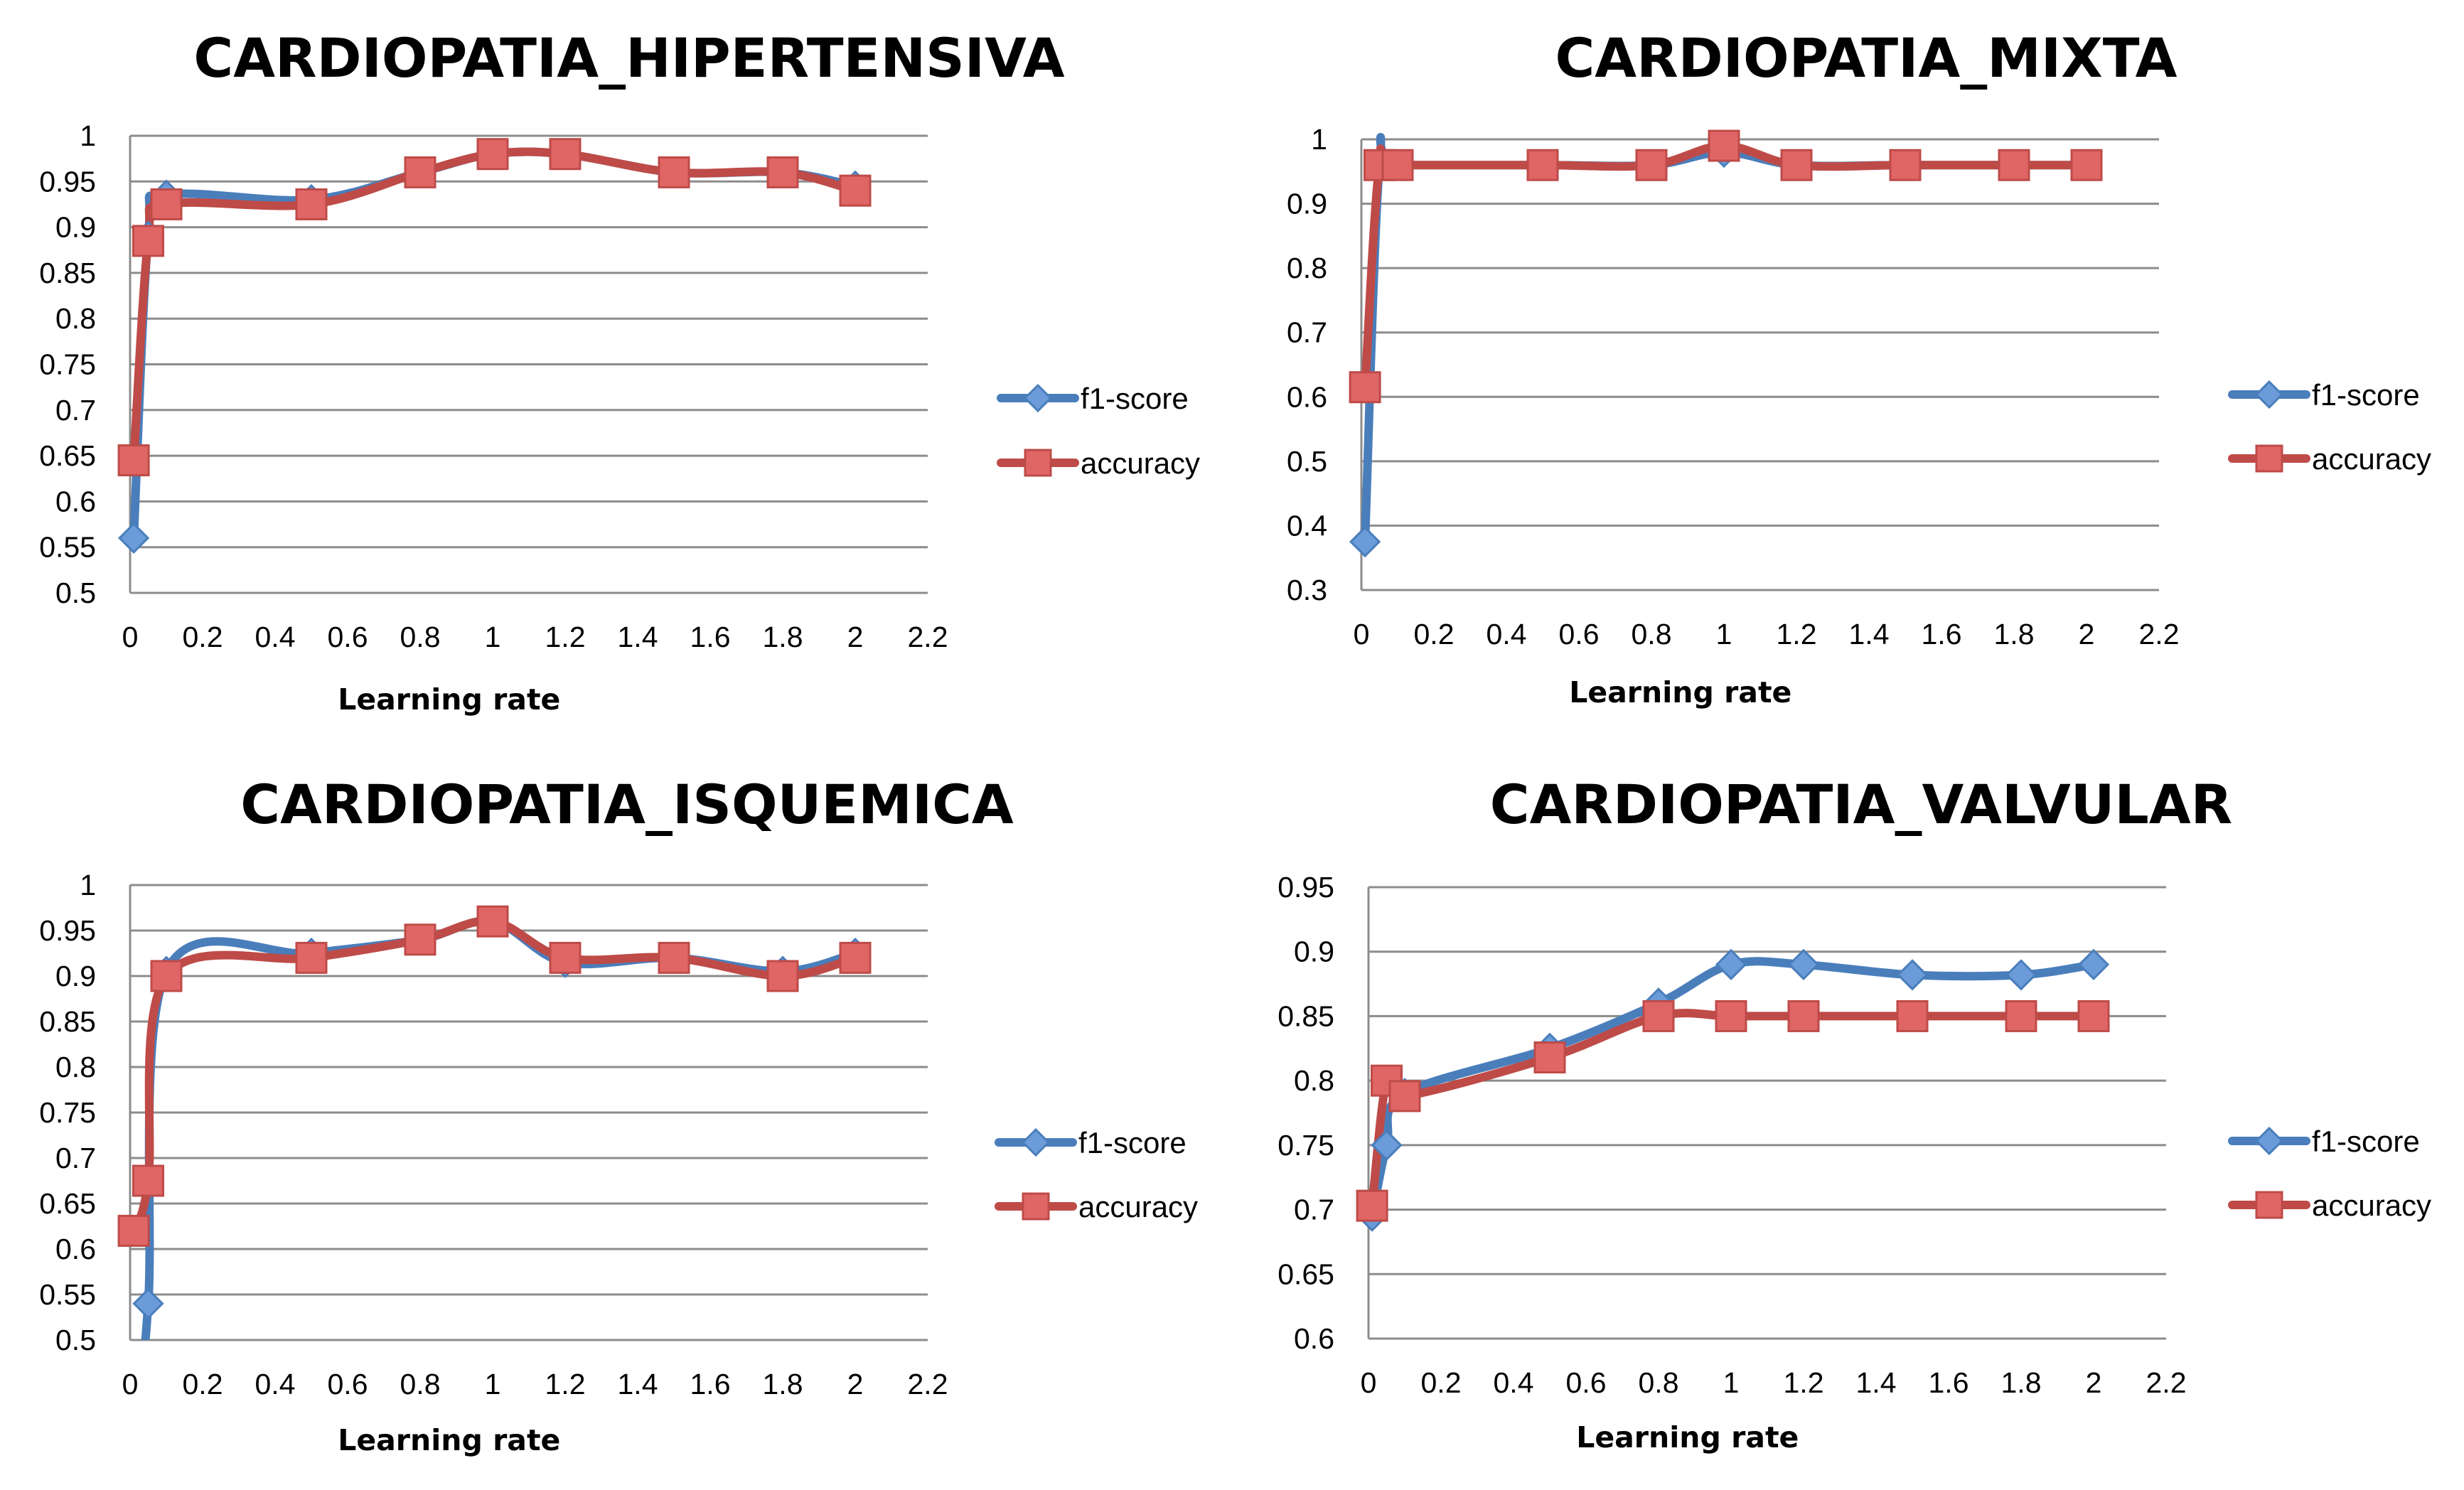 The image size is (2464, 1490). What do you see at coordinates (2087, 634) in the screenshot?
I see `x-tick-label: 2` at bounding box center [2087, 634].